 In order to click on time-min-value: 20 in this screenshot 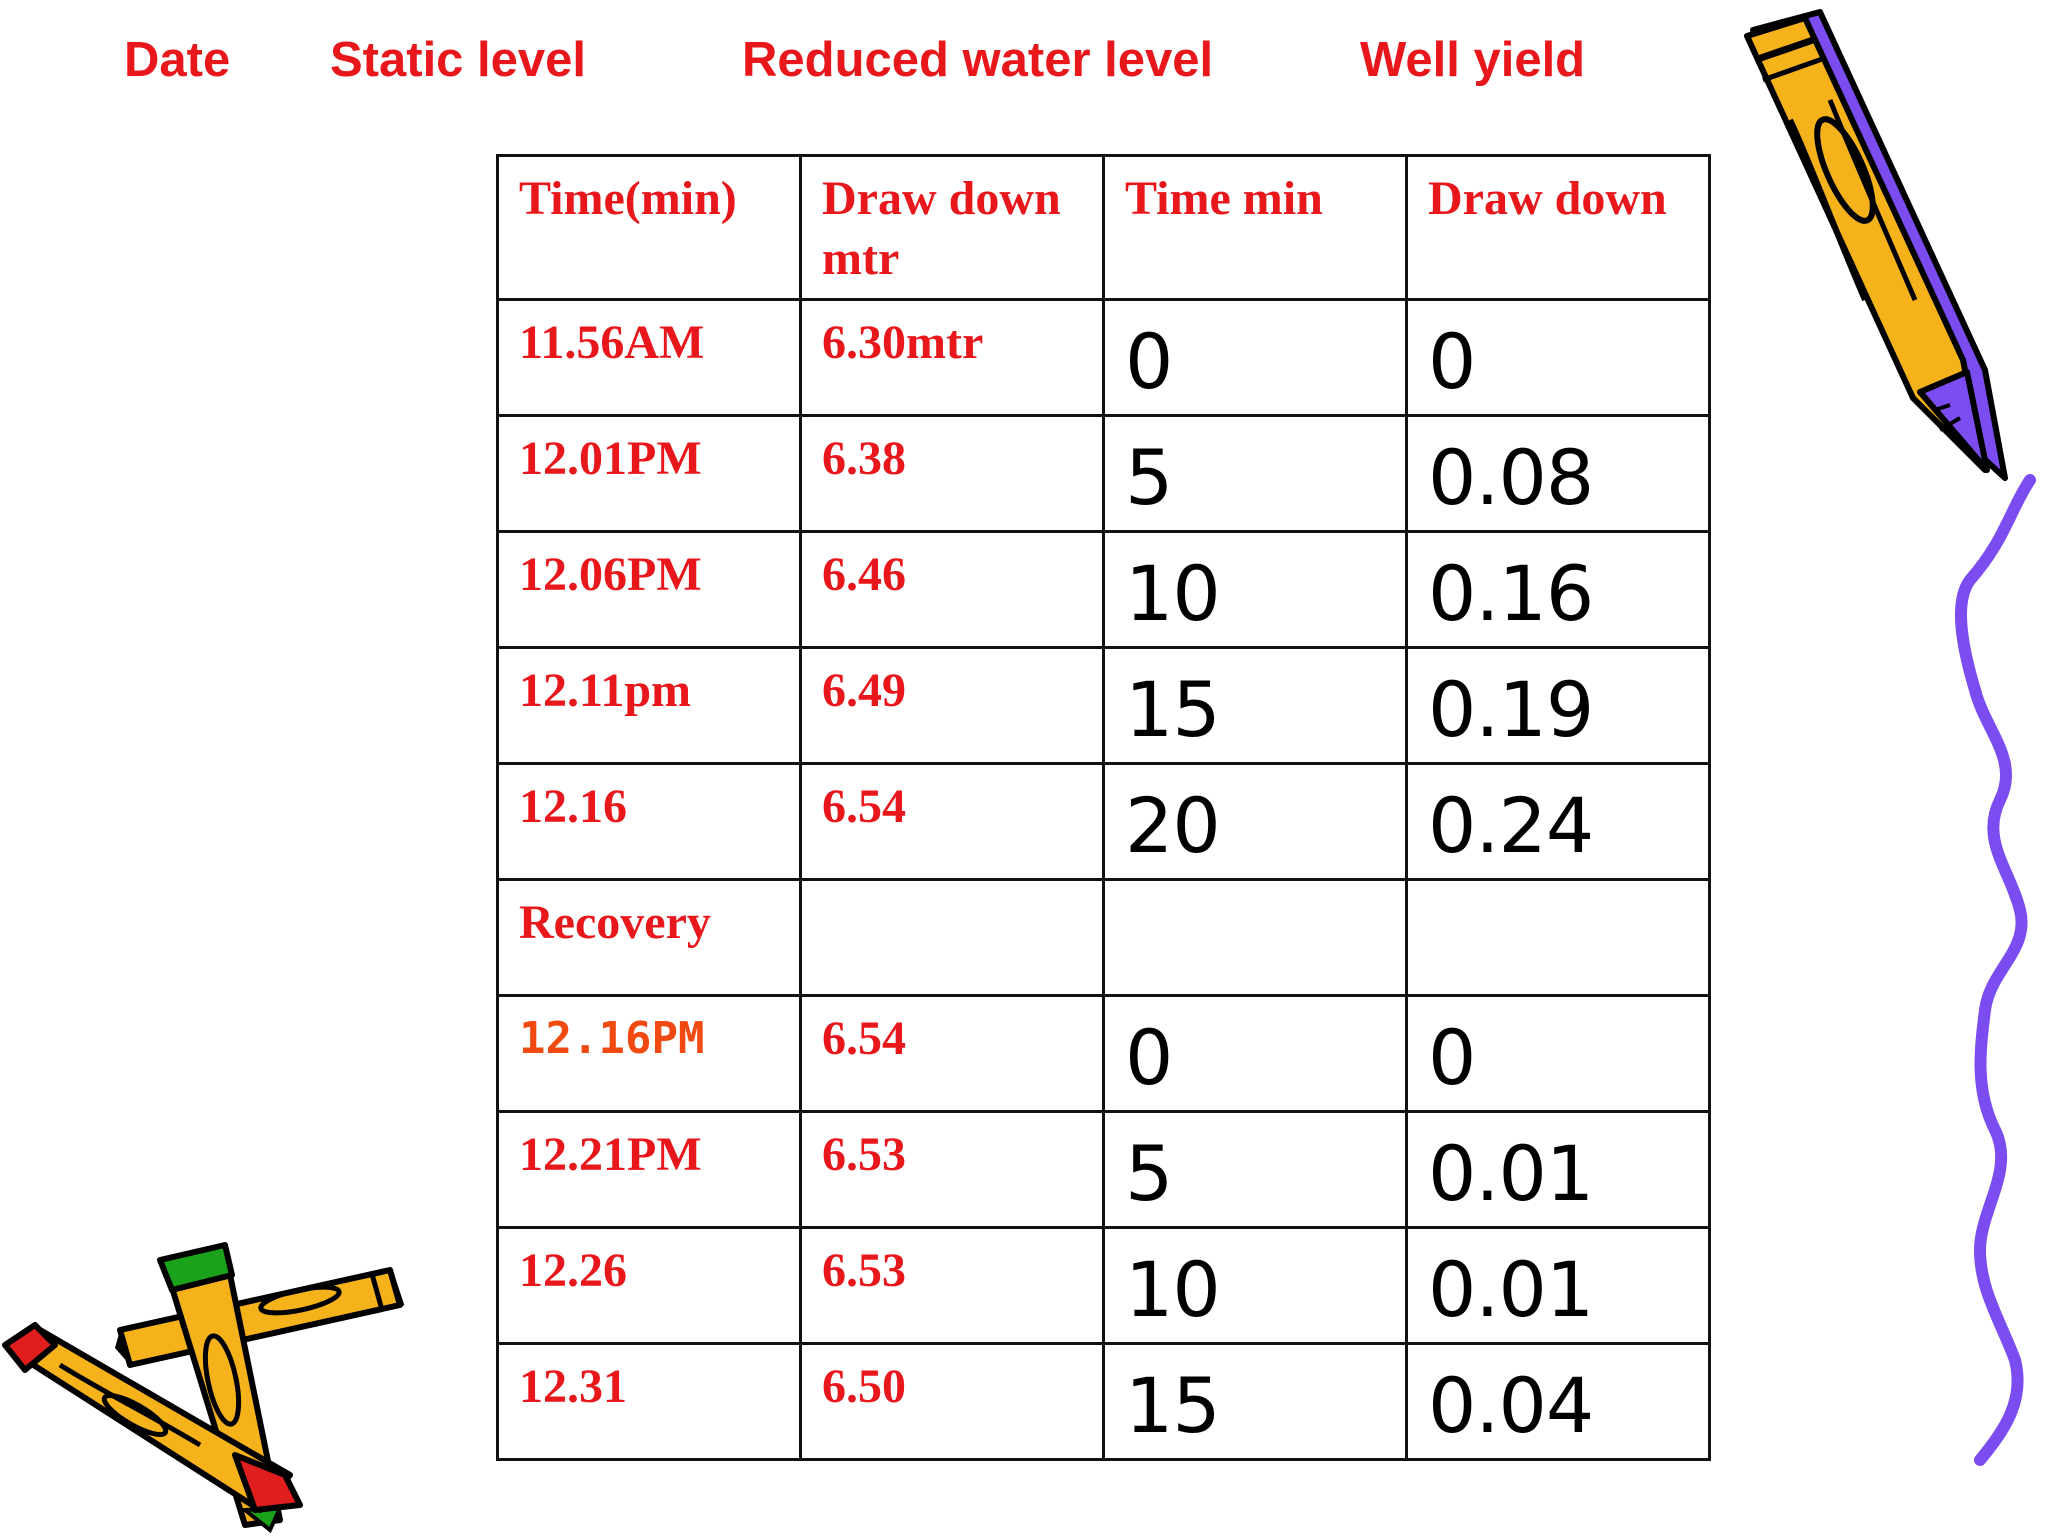, I will do `click(1173, 825)`.